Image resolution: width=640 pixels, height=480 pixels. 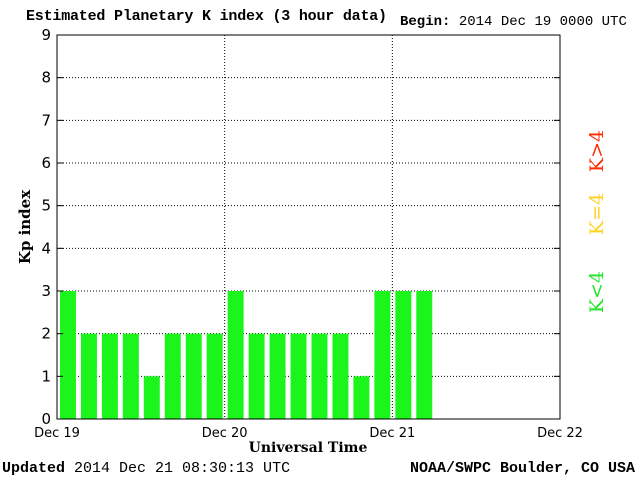 I want to click on updated-timestamp: Updated 2014 Dec 21 08:30:13 UTC, so click(x=146, y=468).